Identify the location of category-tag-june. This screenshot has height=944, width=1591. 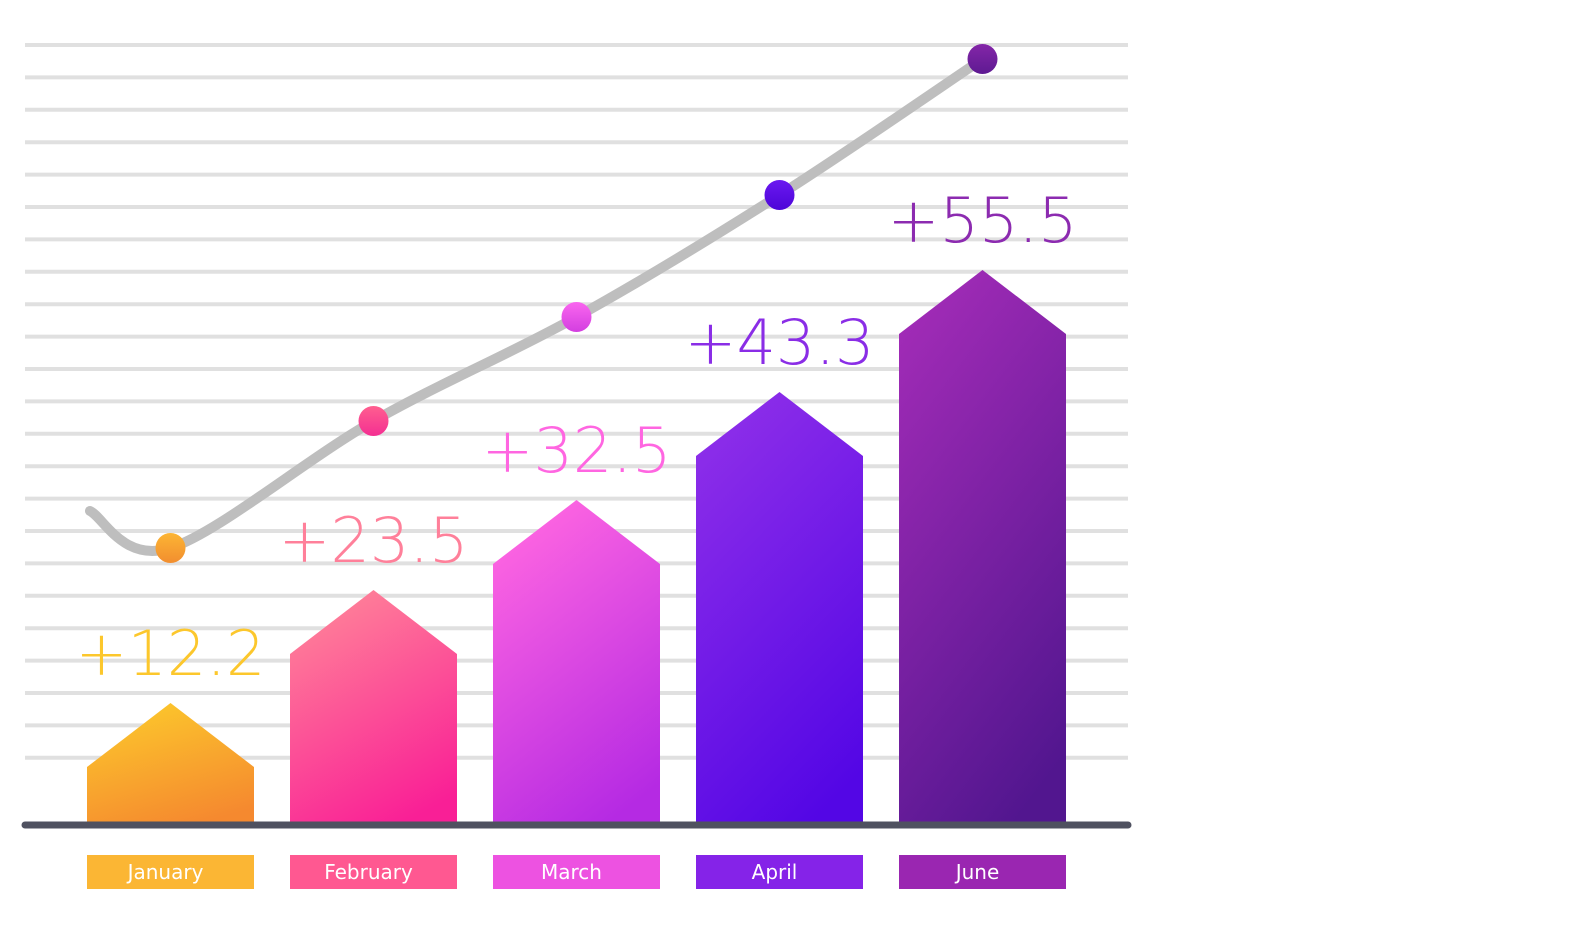
(982, 872).